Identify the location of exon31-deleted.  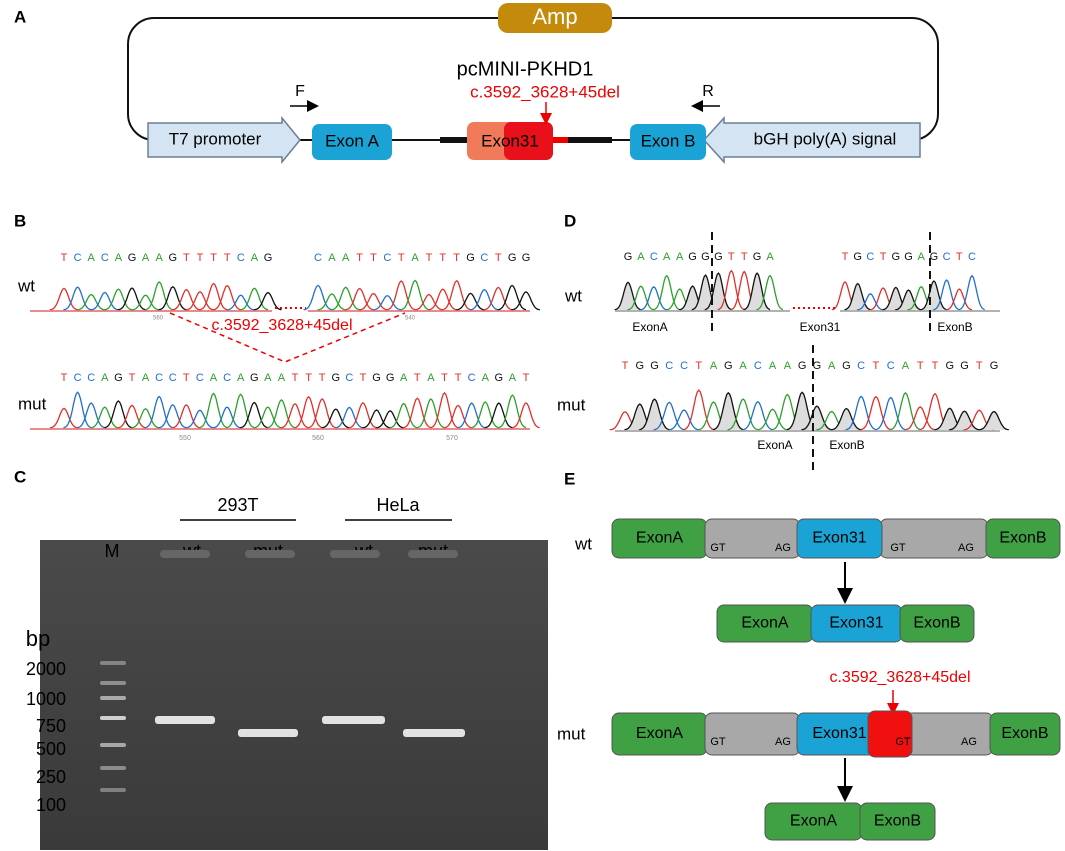
(528, 141).